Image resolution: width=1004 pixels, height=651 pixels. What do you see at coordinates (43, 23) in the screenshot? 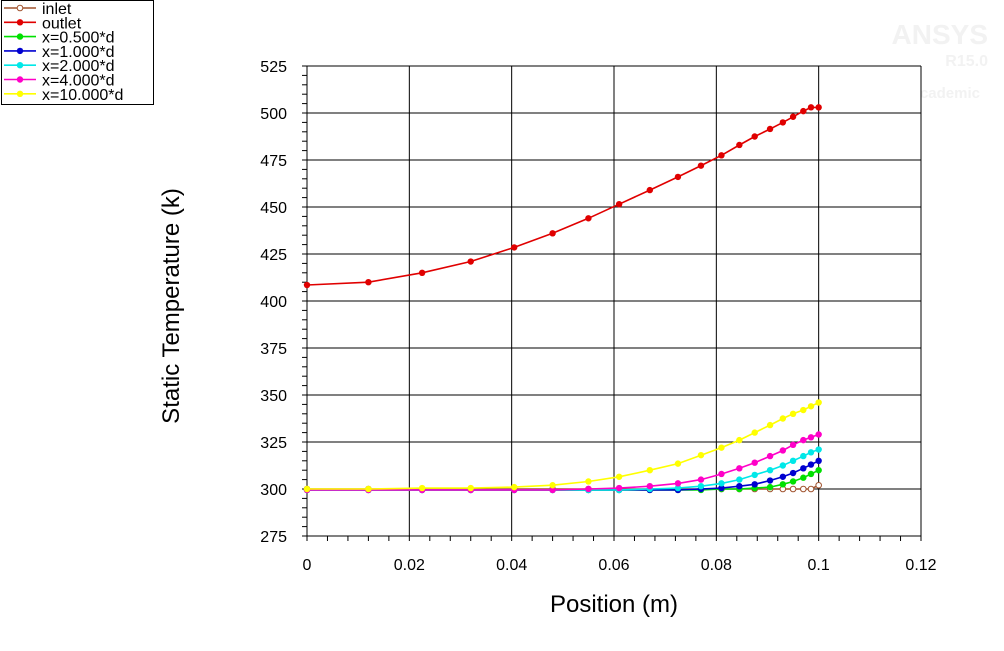
I see `legend-item: outlet` at bounding box center [43, 23].